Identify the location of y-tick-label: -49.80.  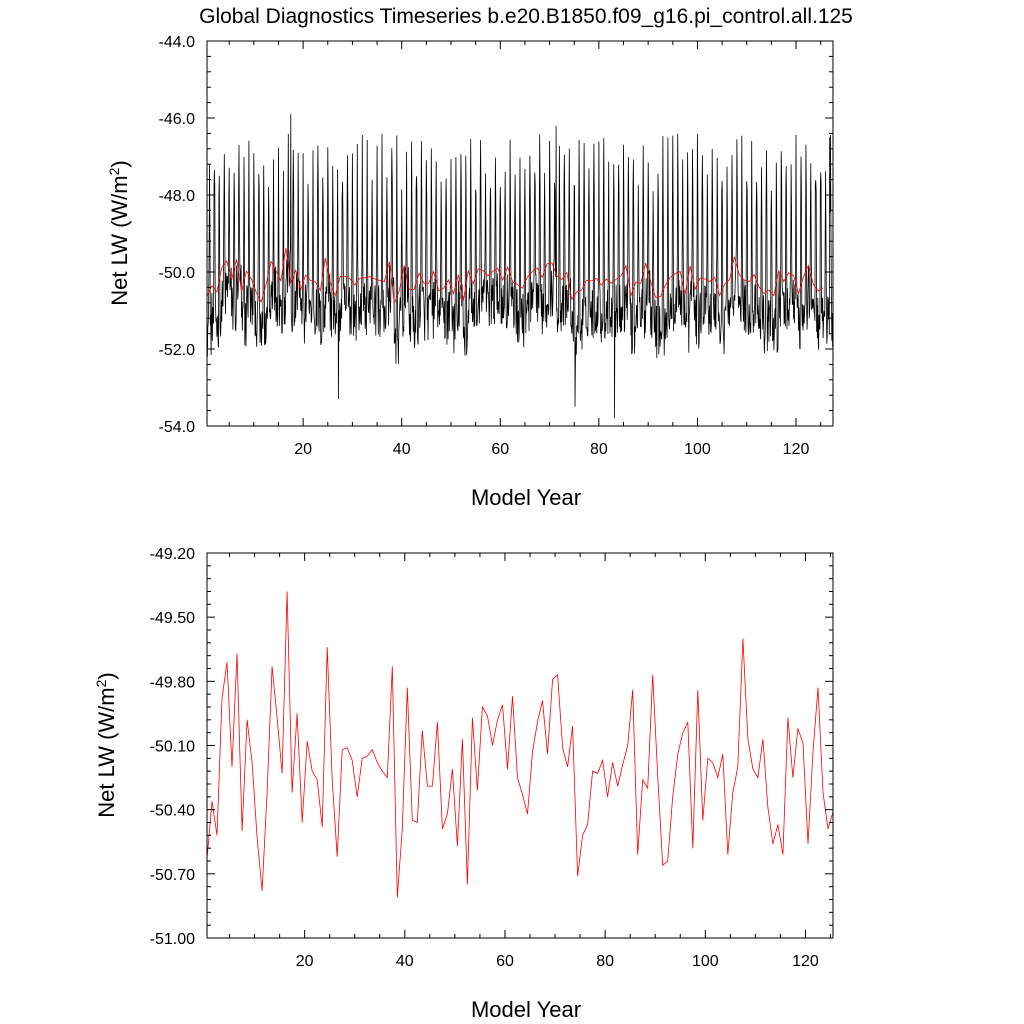
(172, 682).